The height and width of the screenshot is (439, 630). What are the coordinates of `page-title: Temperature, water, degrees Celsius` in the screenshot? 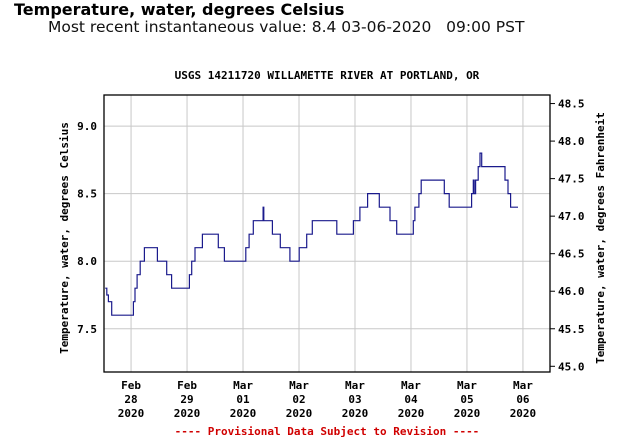 It's located at (179, 9).